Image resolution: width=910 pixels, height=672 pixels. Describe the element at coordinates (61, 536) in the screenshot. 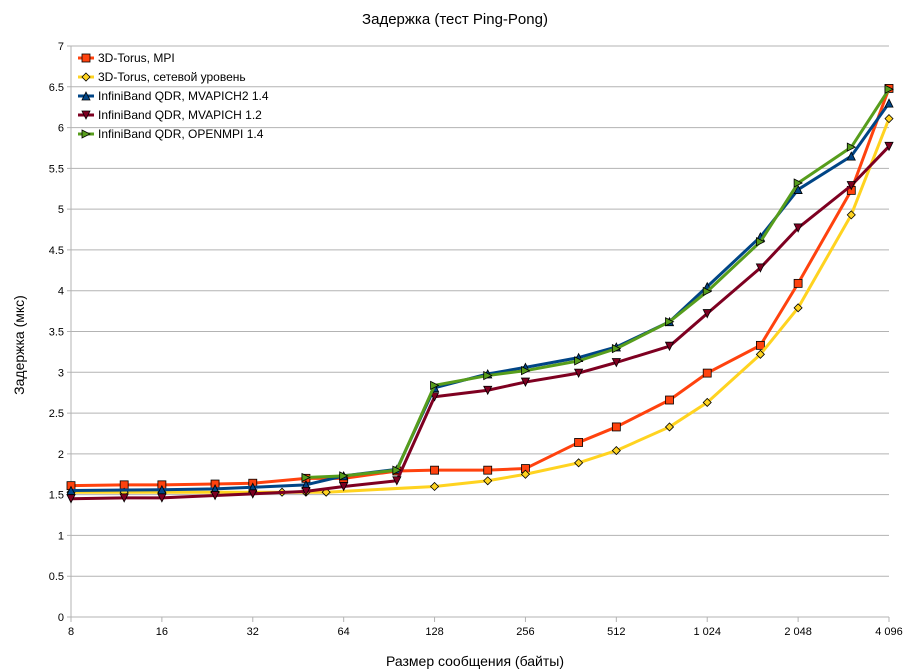

I see `y-tick-label: 1` at that location.